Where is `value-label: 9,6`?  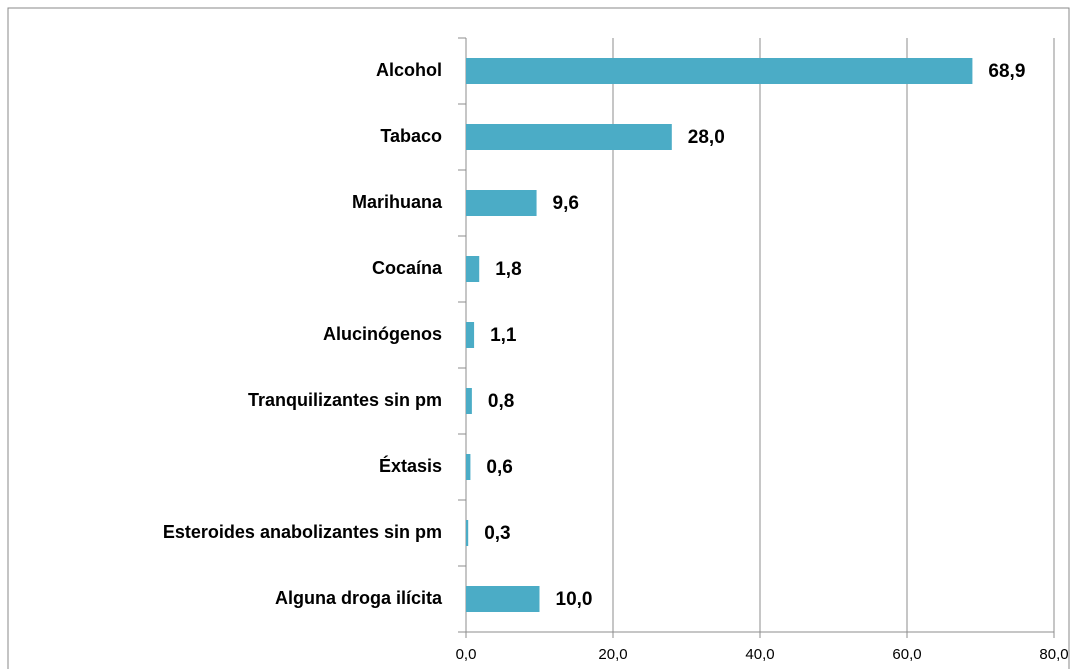 value-label: 9,6 is located at coordinates (566, 203).